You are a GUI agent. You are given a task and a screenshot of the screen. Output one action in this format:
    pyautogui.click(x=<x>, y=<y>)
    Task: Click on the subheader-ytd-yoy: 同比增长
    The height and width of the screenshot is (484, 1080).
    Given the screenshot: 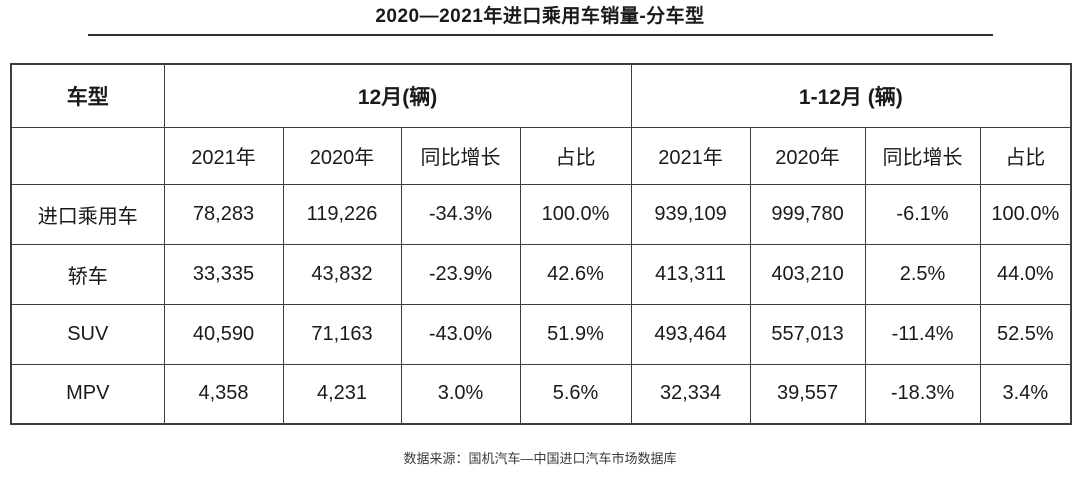 What is the action you would take?
    pyautogui.click(x=922, y=155)
    